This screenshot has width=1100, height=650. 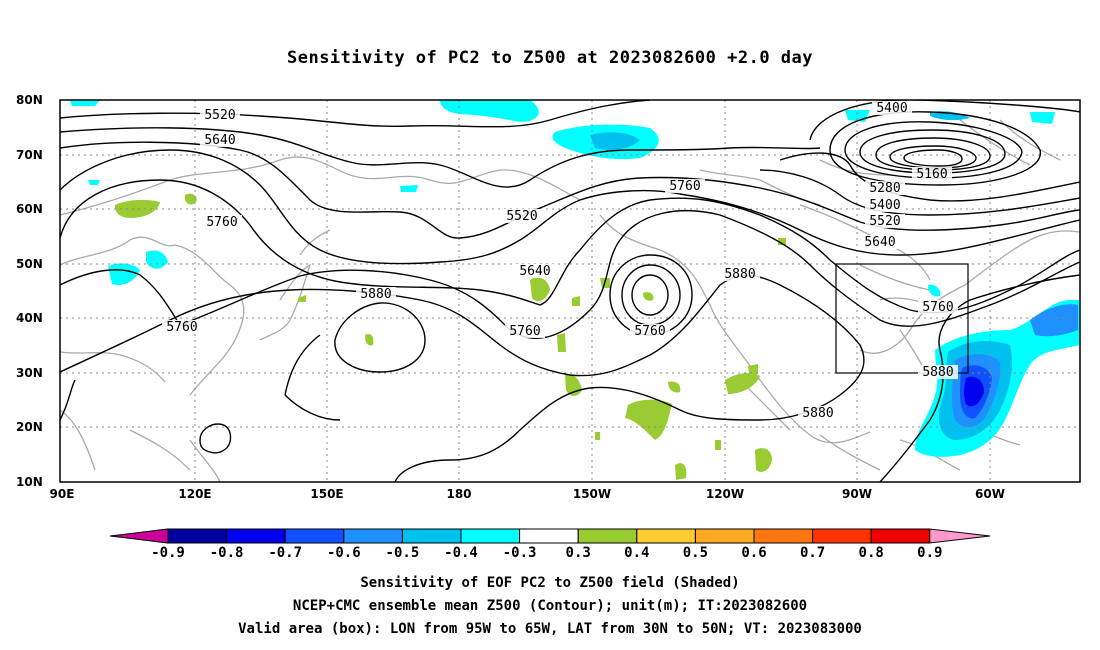 What do you see at coordinates (458, 494) in the screenshot?
I see `lon-label-180: 180` at bounding box center [458, 494].